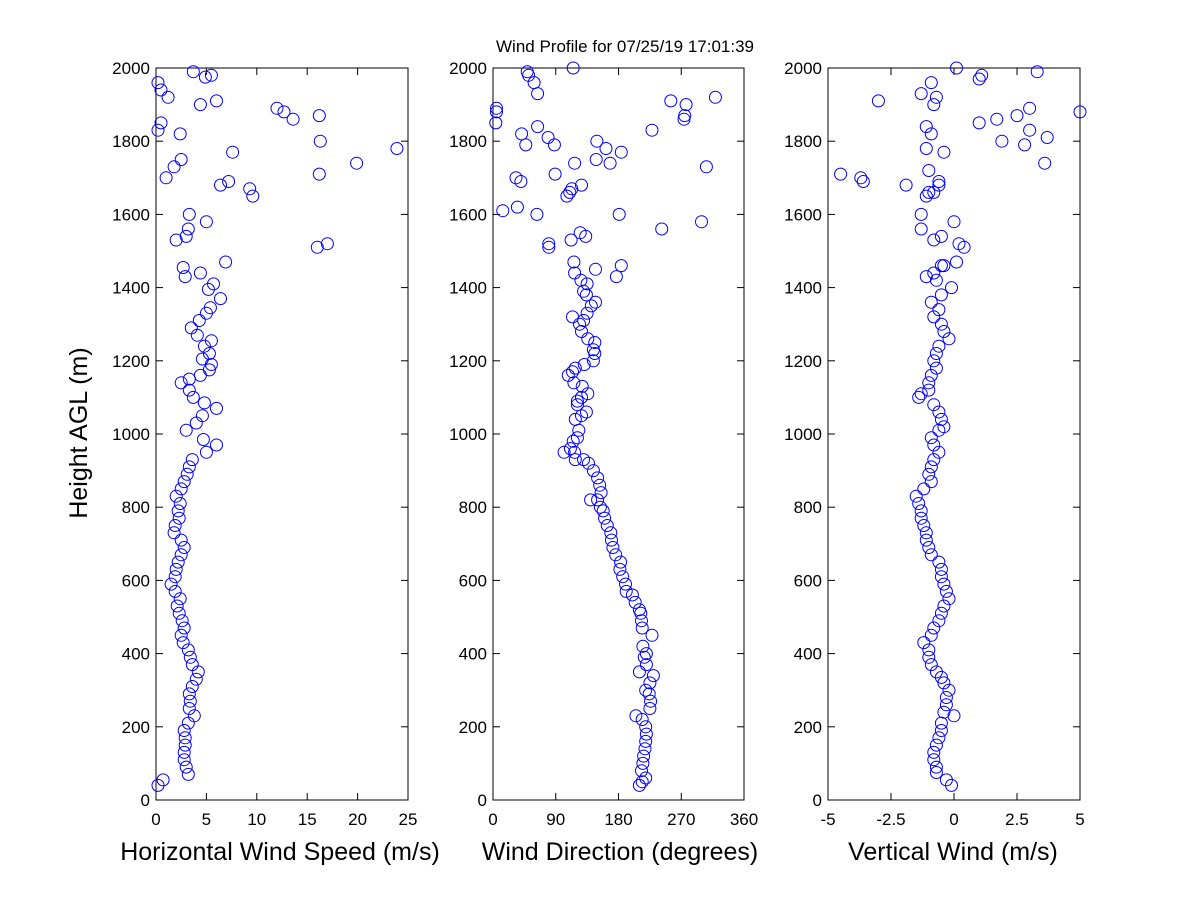 This screenshot has width=1200, height=905. I want to click on x-tick-label: 10, so click(256, 819).